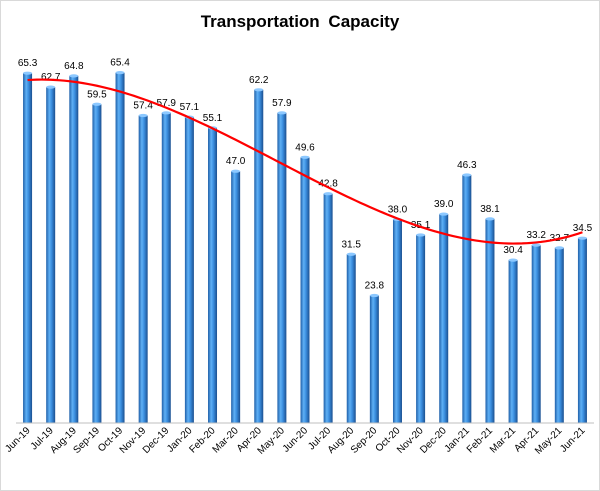 The height and width of the screenshot is (491, 600). What do you see at coordinates (97, 94) in the screenshot?
I see `data-label-Sep-19: 59.5` at bounding box center [97, 94].